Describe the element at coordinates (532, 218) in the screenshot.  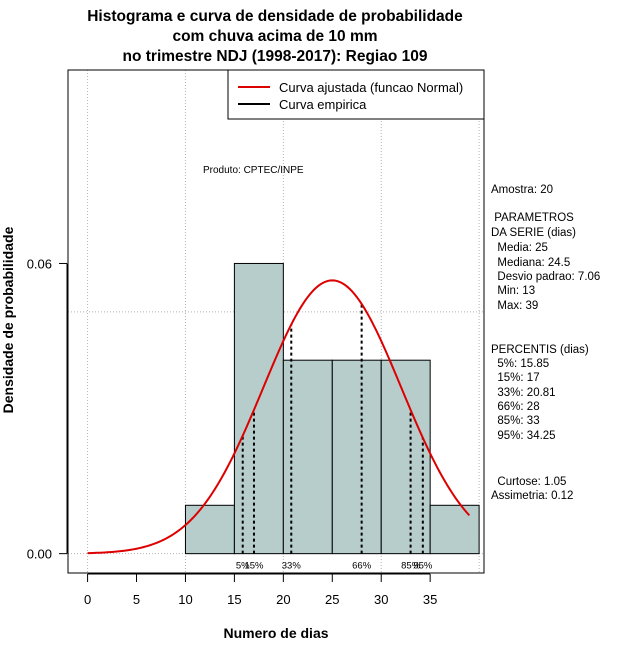
I see `stat-params-title-1: PARAMETROS` at that location.